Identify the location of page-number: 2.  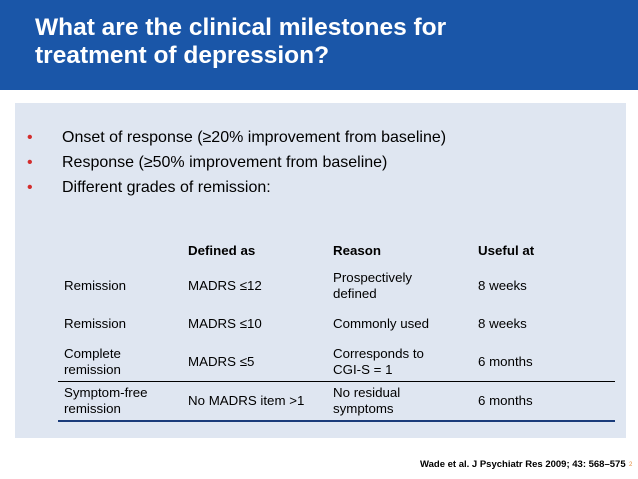
(631, 465).